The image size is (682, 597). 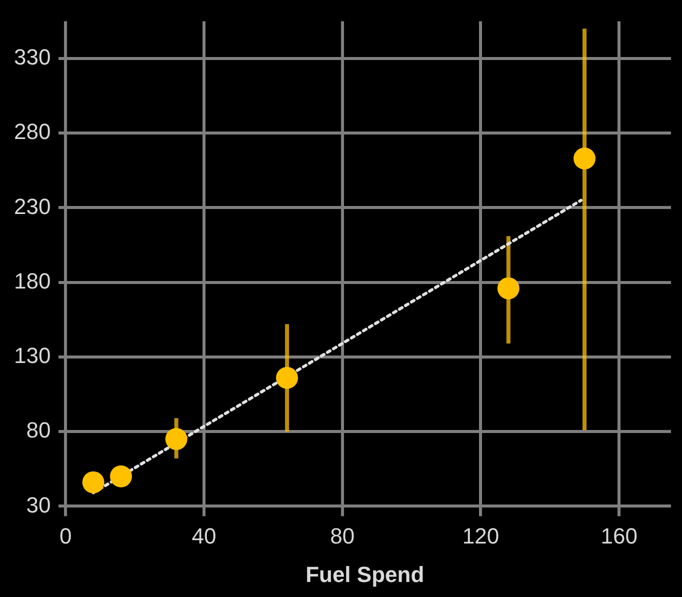 I want to click on y-tick-label: 230, so click(x=32, y=206).